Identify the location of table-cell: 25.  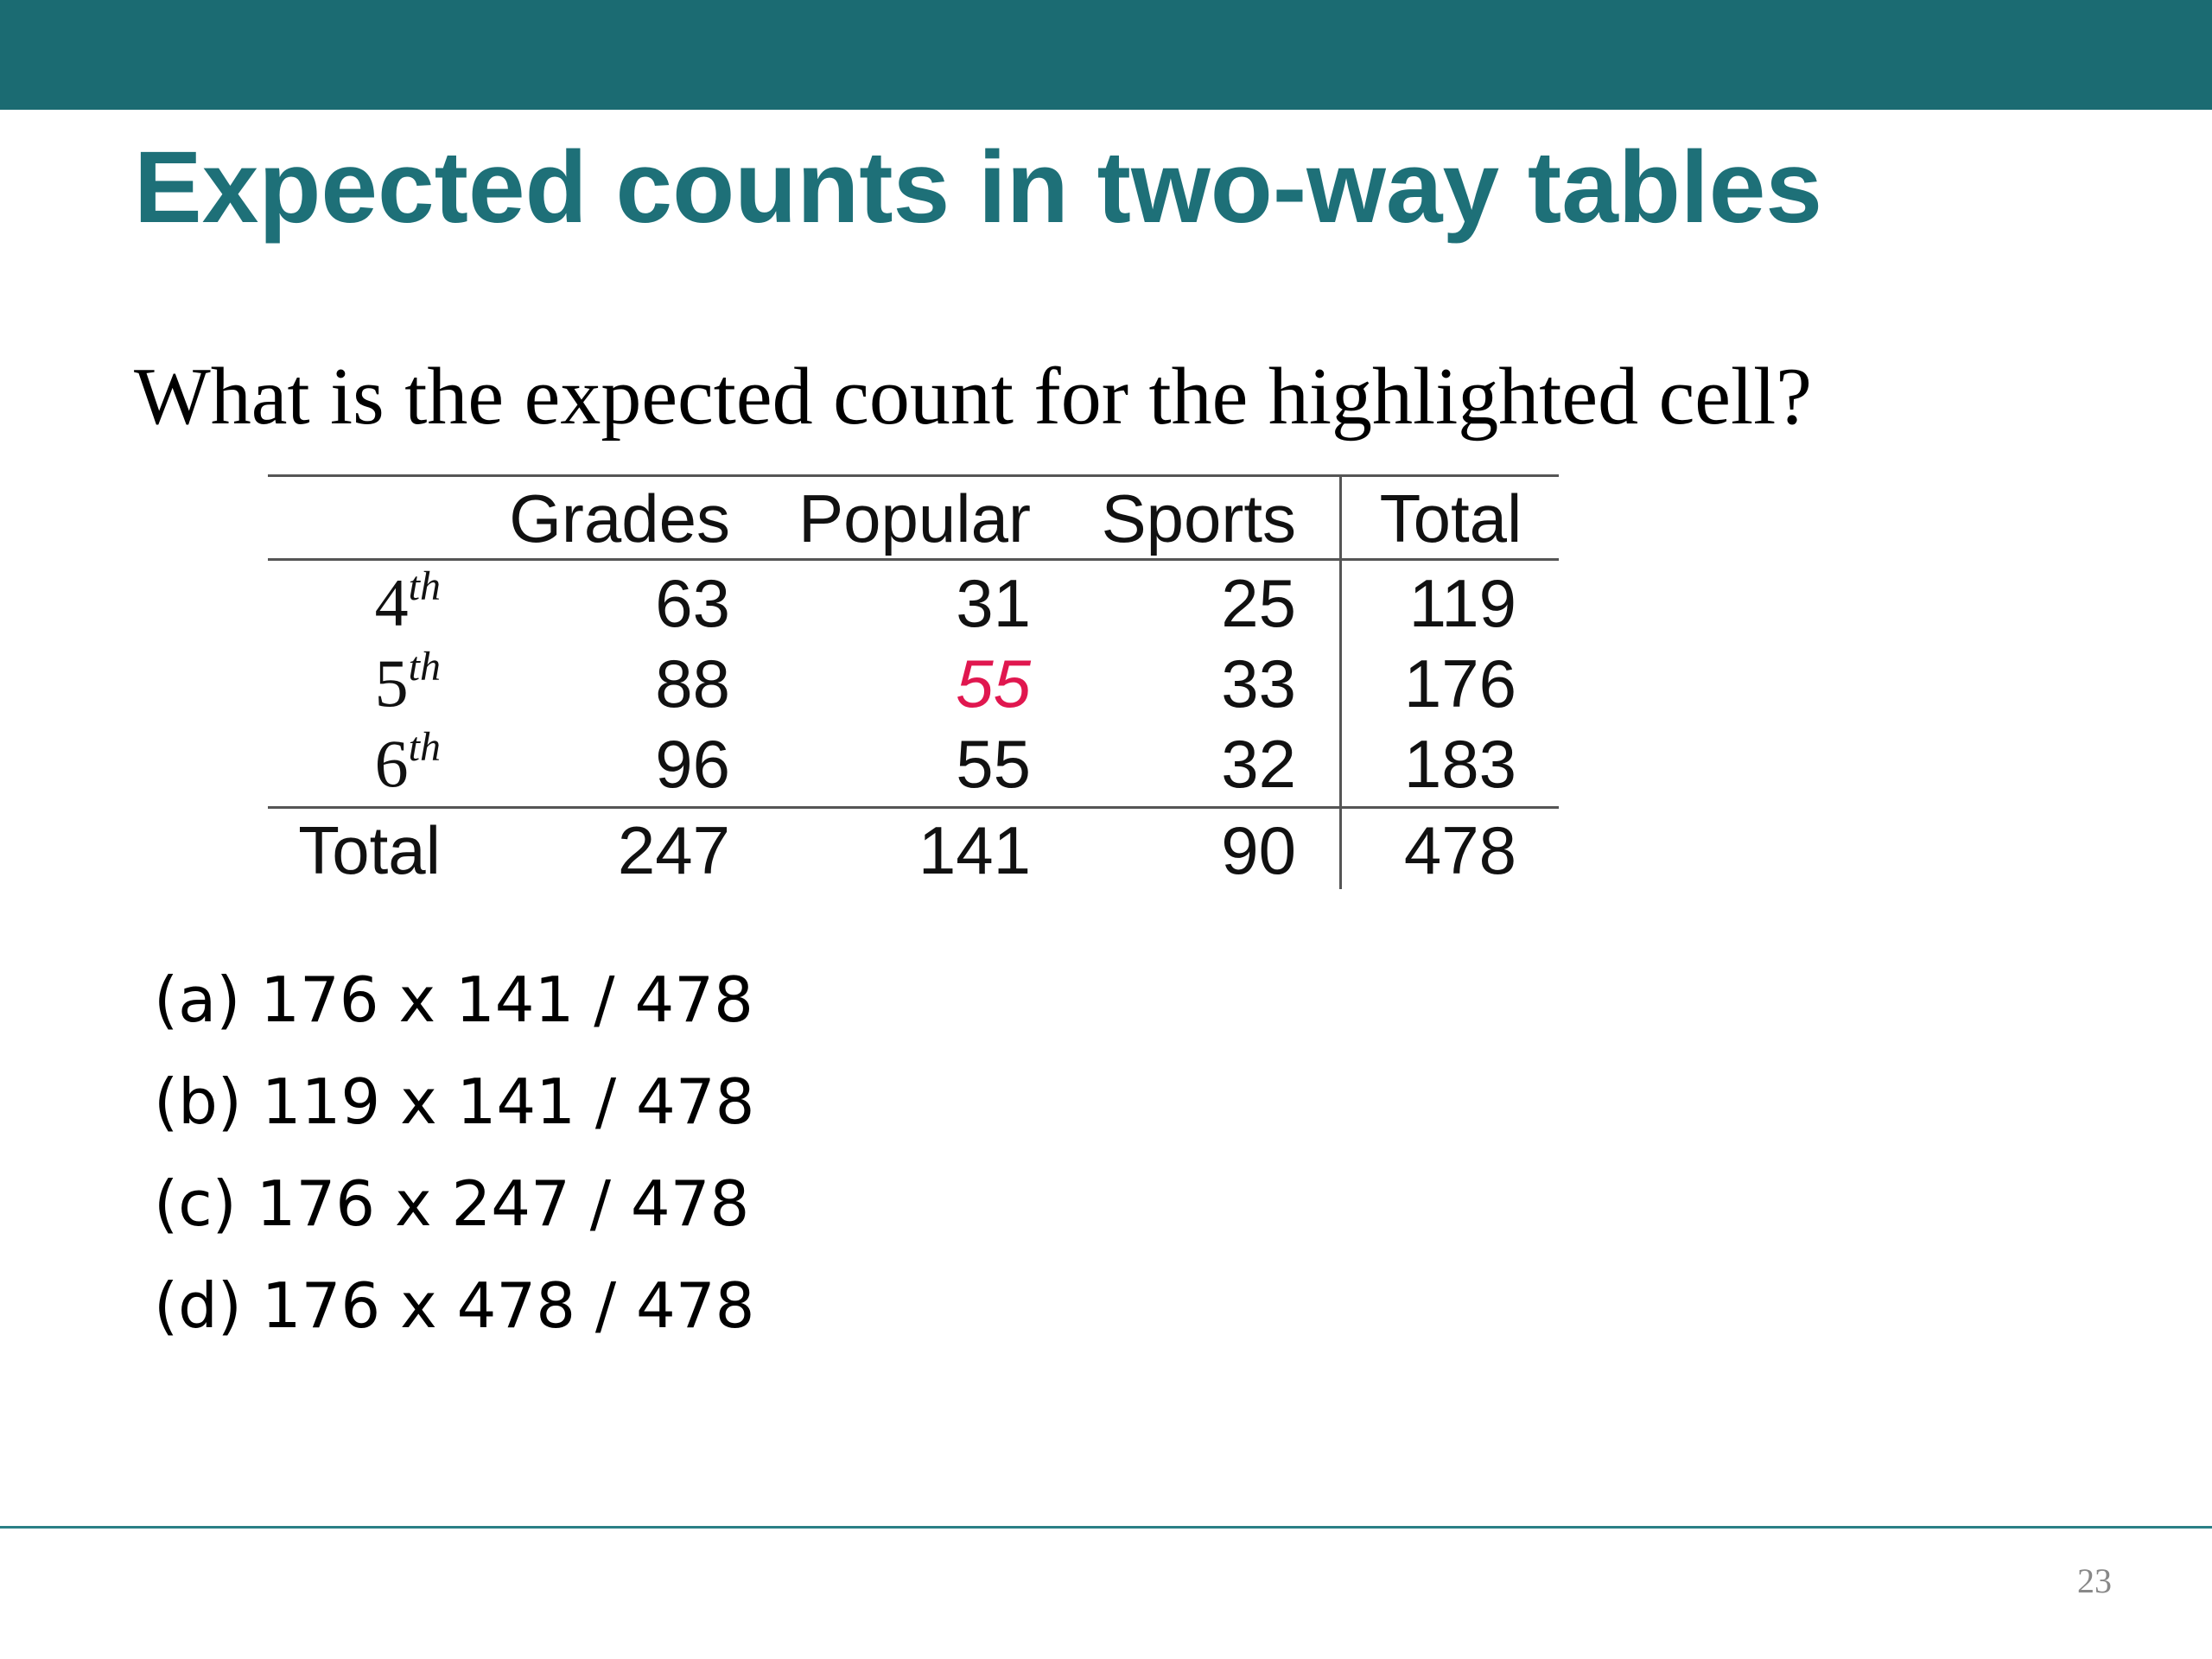
(1258, 603).